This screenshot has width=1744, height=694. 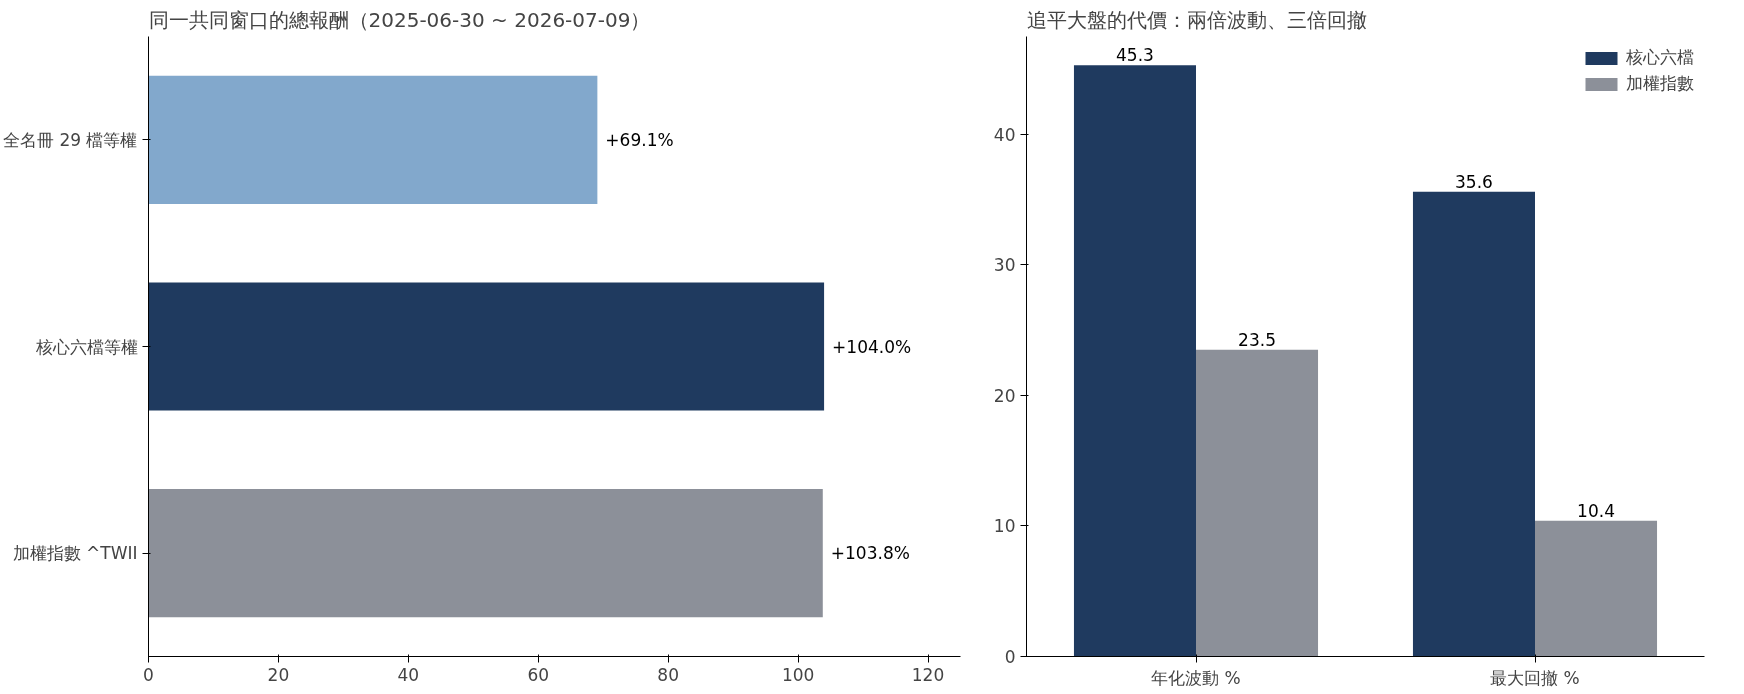 What do you see at coordinates (399, 19) in the screenshot?
I see `chart-title: 同一共同窗口的總報酬（2025-06-30 ~ 2026-07-09）` at bounding box center [399, 19].